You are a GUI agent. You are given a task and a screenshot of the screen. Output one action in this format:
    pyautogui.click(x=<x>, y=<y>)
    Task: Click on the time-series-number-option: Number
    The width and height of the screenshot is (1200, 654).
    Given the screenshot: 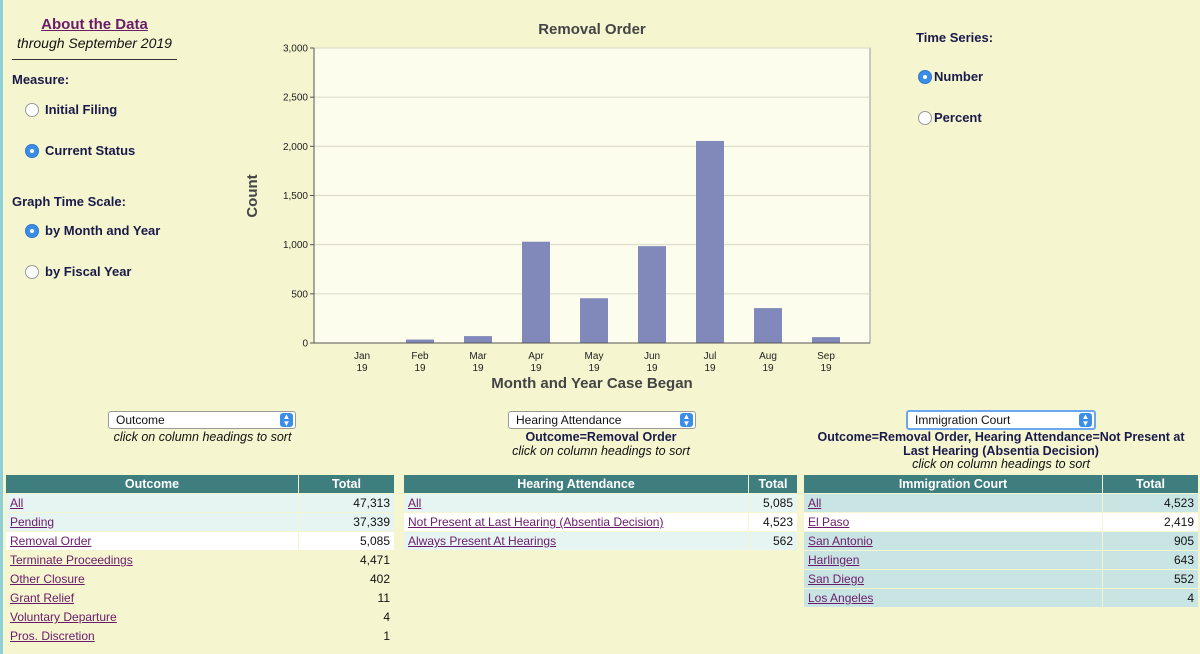 What is the action you would take?
    pyautogui.click(x=950, y=76)
    